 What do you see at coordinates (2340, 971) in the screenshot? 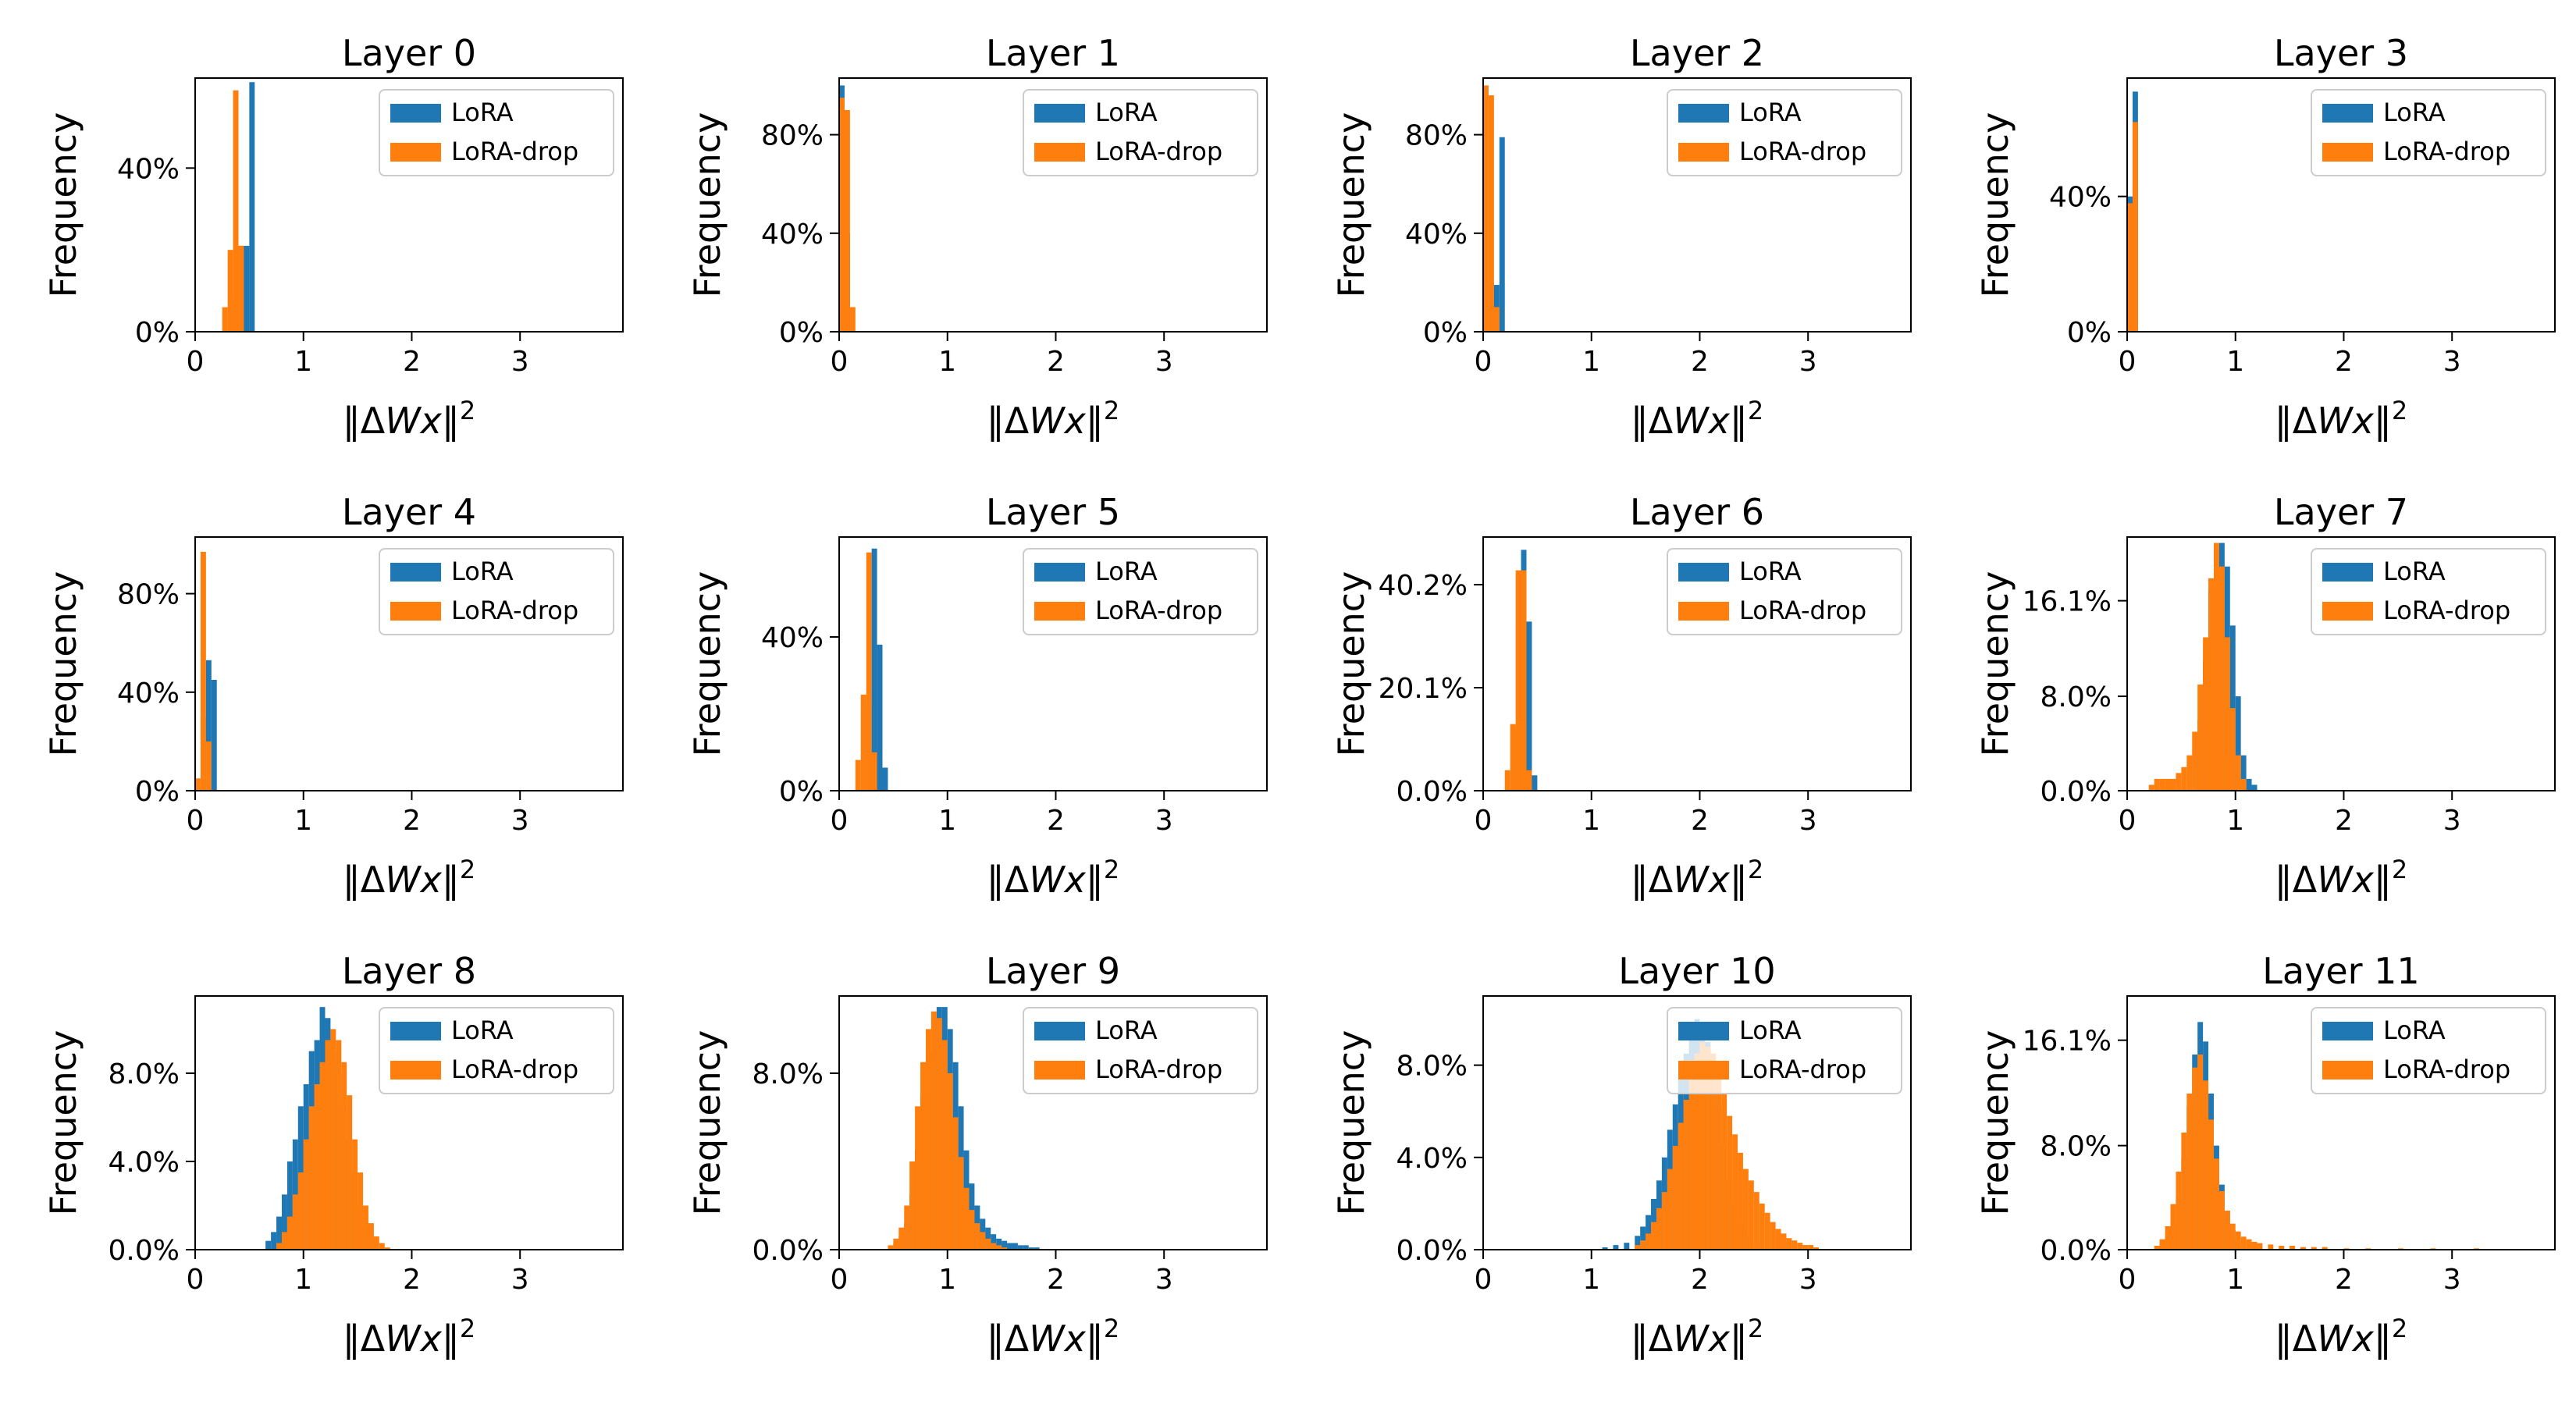
I see `subplot-title: Layer 11` at bounding box center [2340, 971].